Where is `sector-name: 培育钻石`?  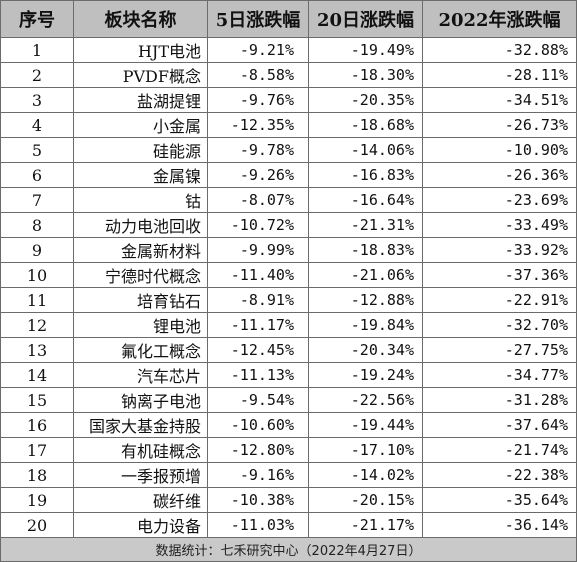 sector-name: 培育钻石 is located at coordinates (140, 300).